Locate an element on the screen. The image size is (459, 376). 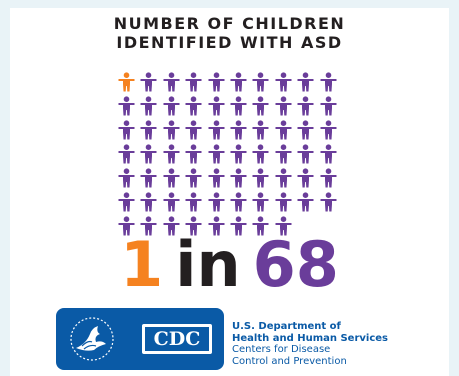
ratio-denominator: 68 is located at coordinates (295, 264).